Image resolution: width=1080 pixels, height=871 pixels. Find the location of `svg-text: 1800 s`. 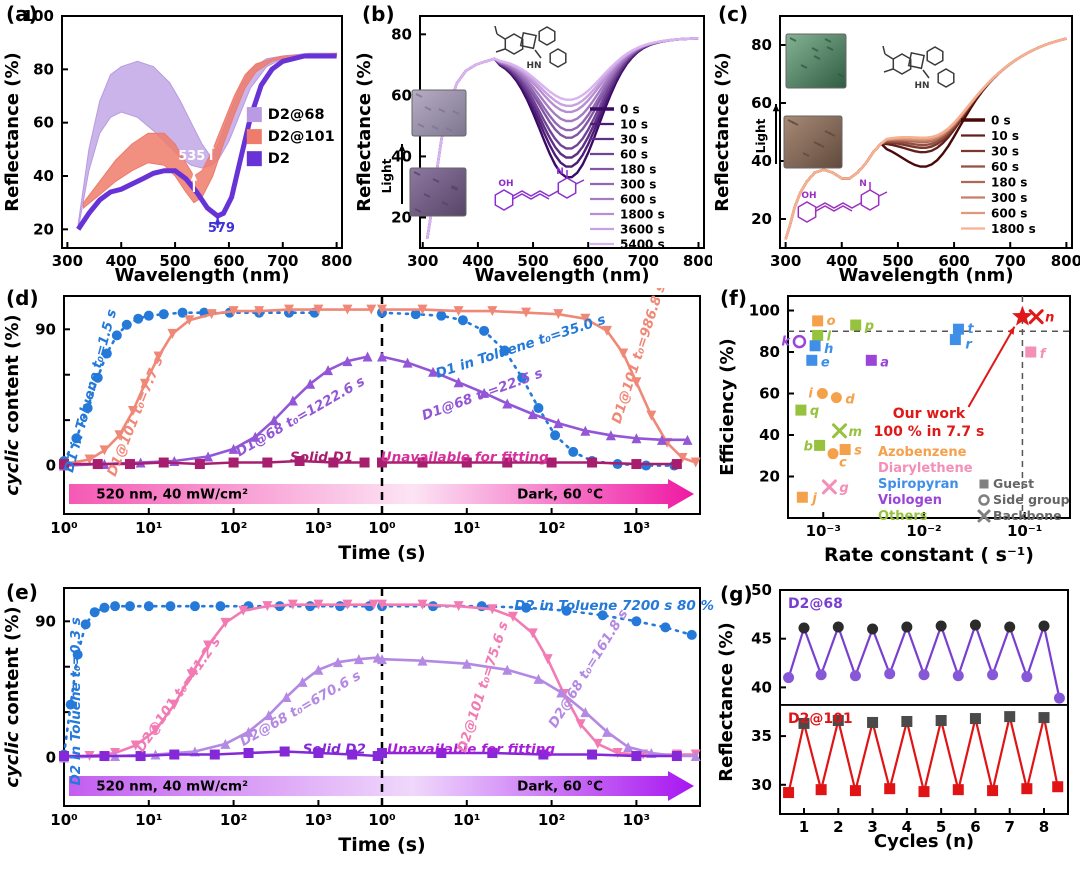

svg-text: 1800 s is located at coordinates (1013, 229).